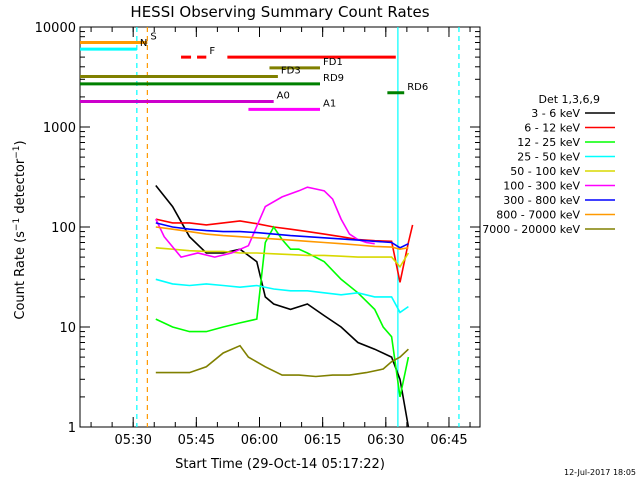  I want to click on flag-label: F, so click(212, 51).